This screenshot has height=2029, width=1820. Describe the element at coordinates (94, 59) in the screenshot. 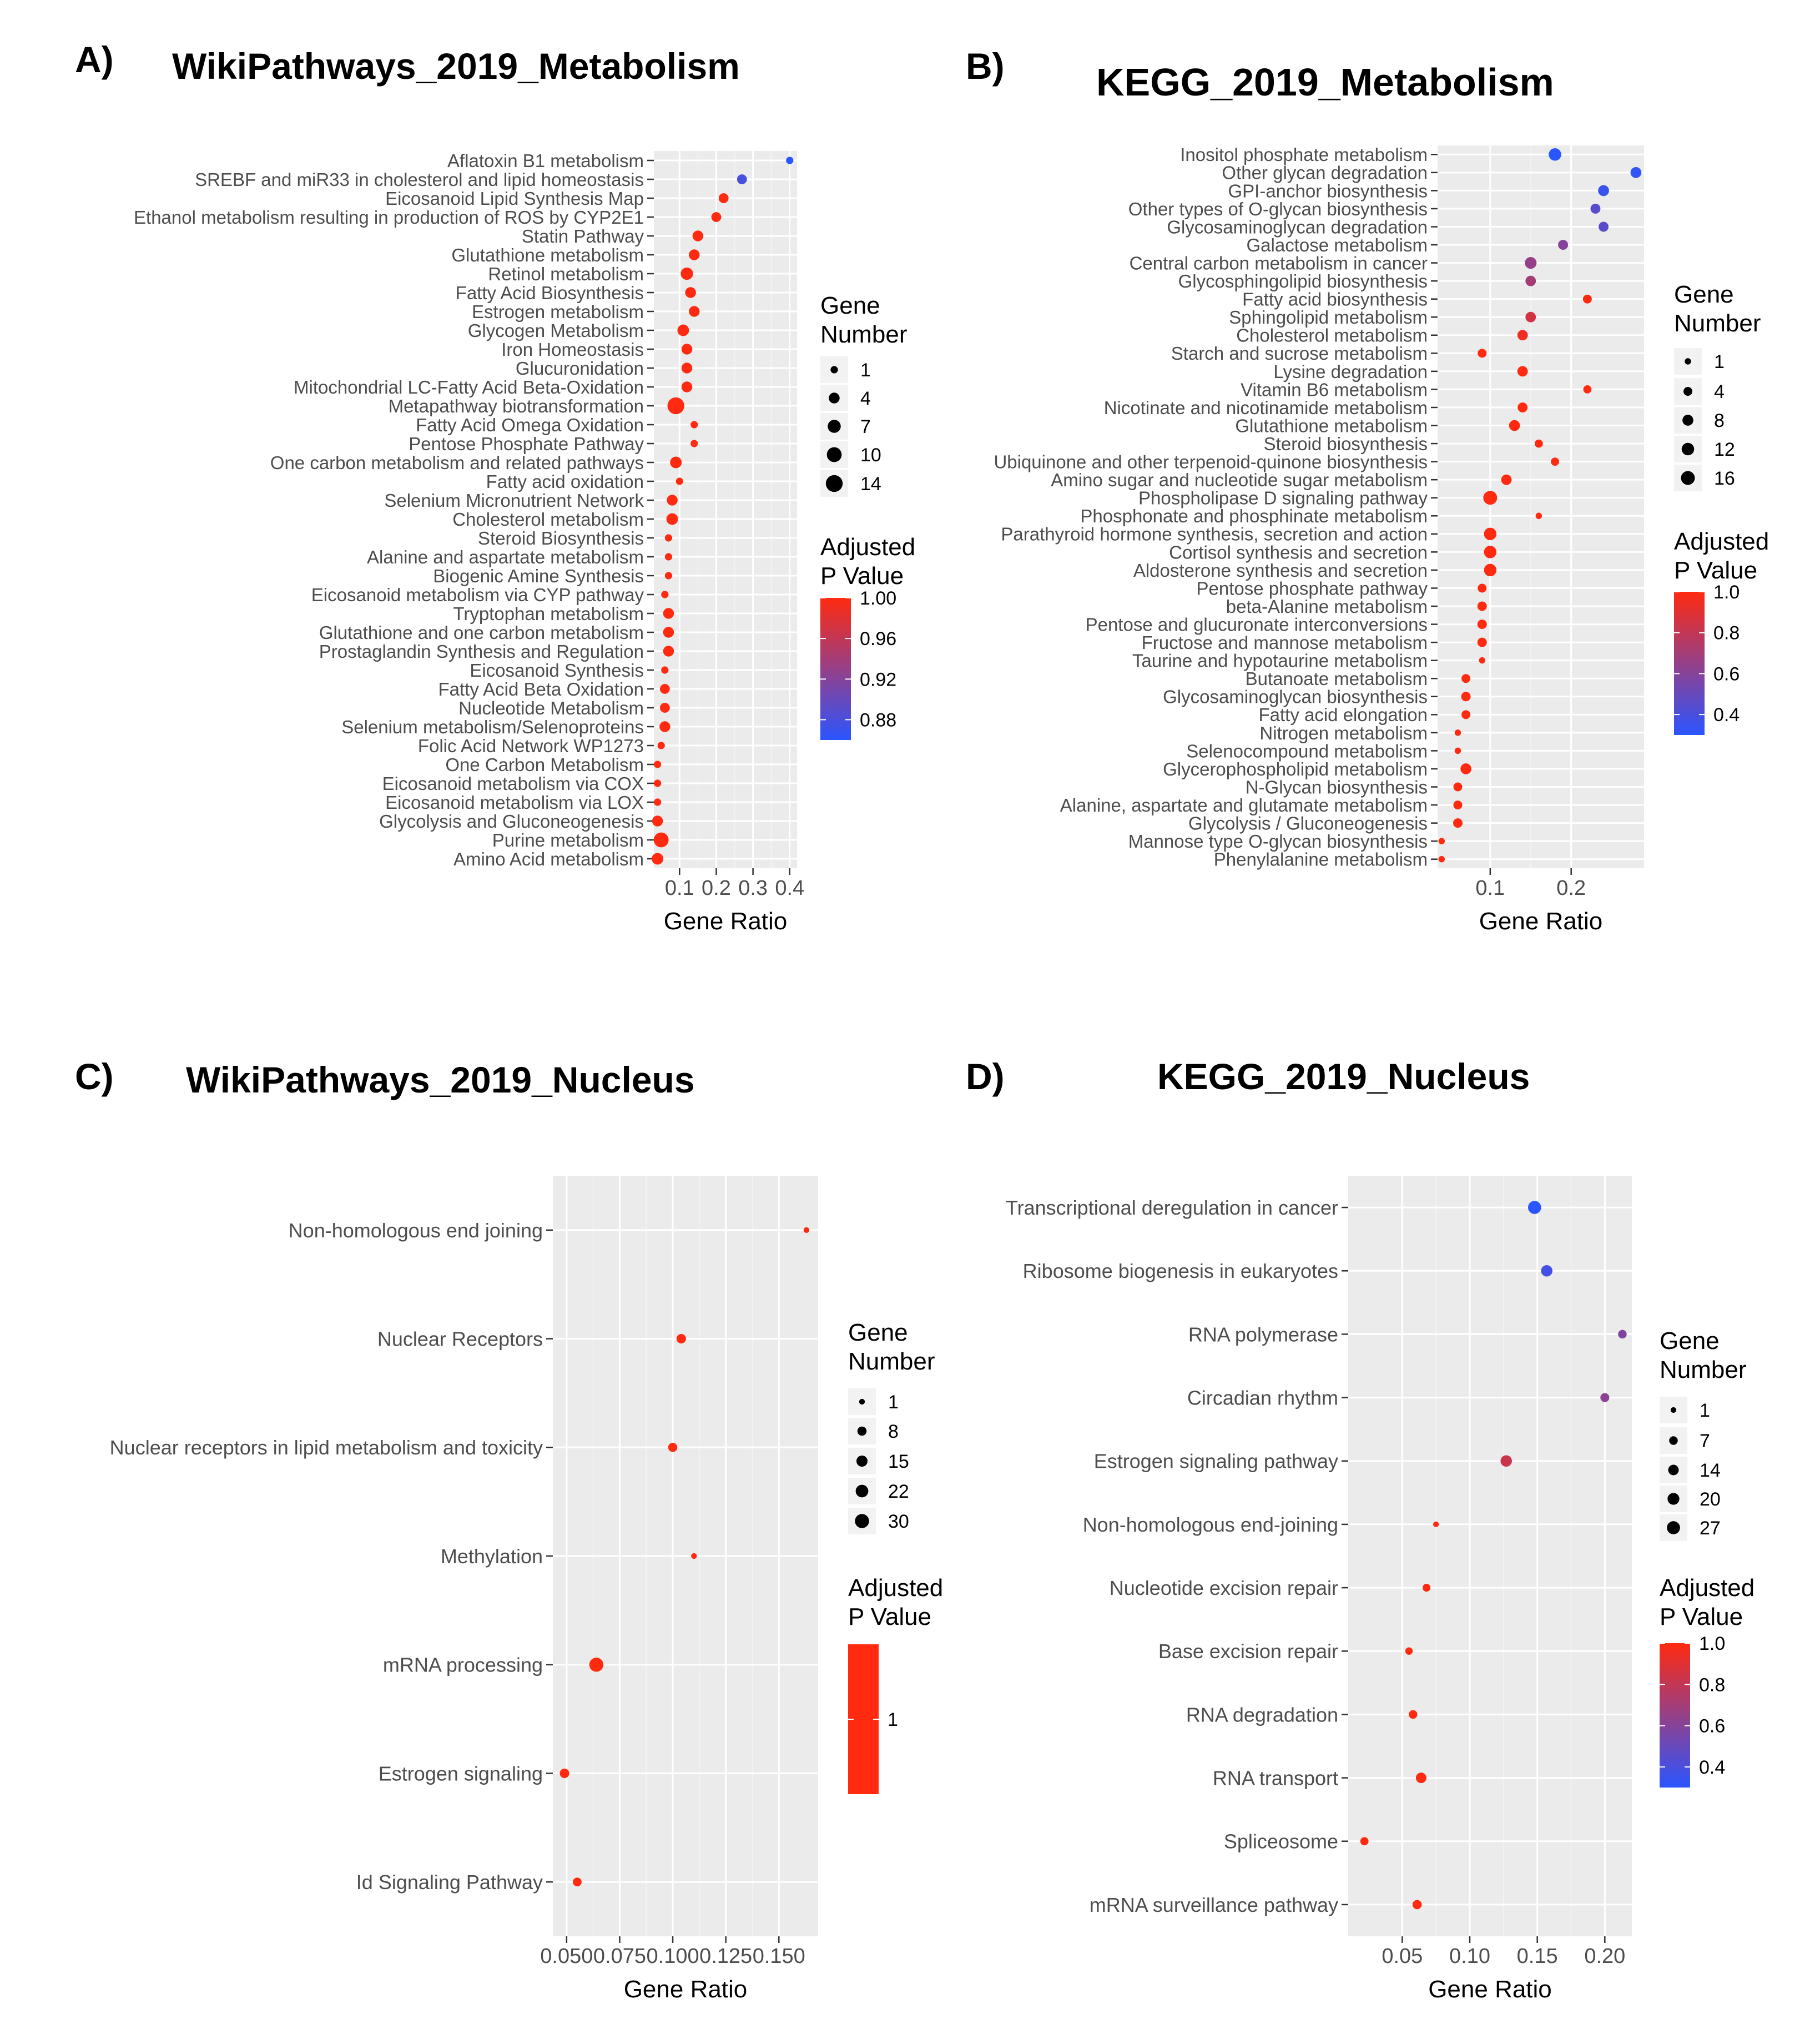

I see `panel-a-label: A)` at that location.